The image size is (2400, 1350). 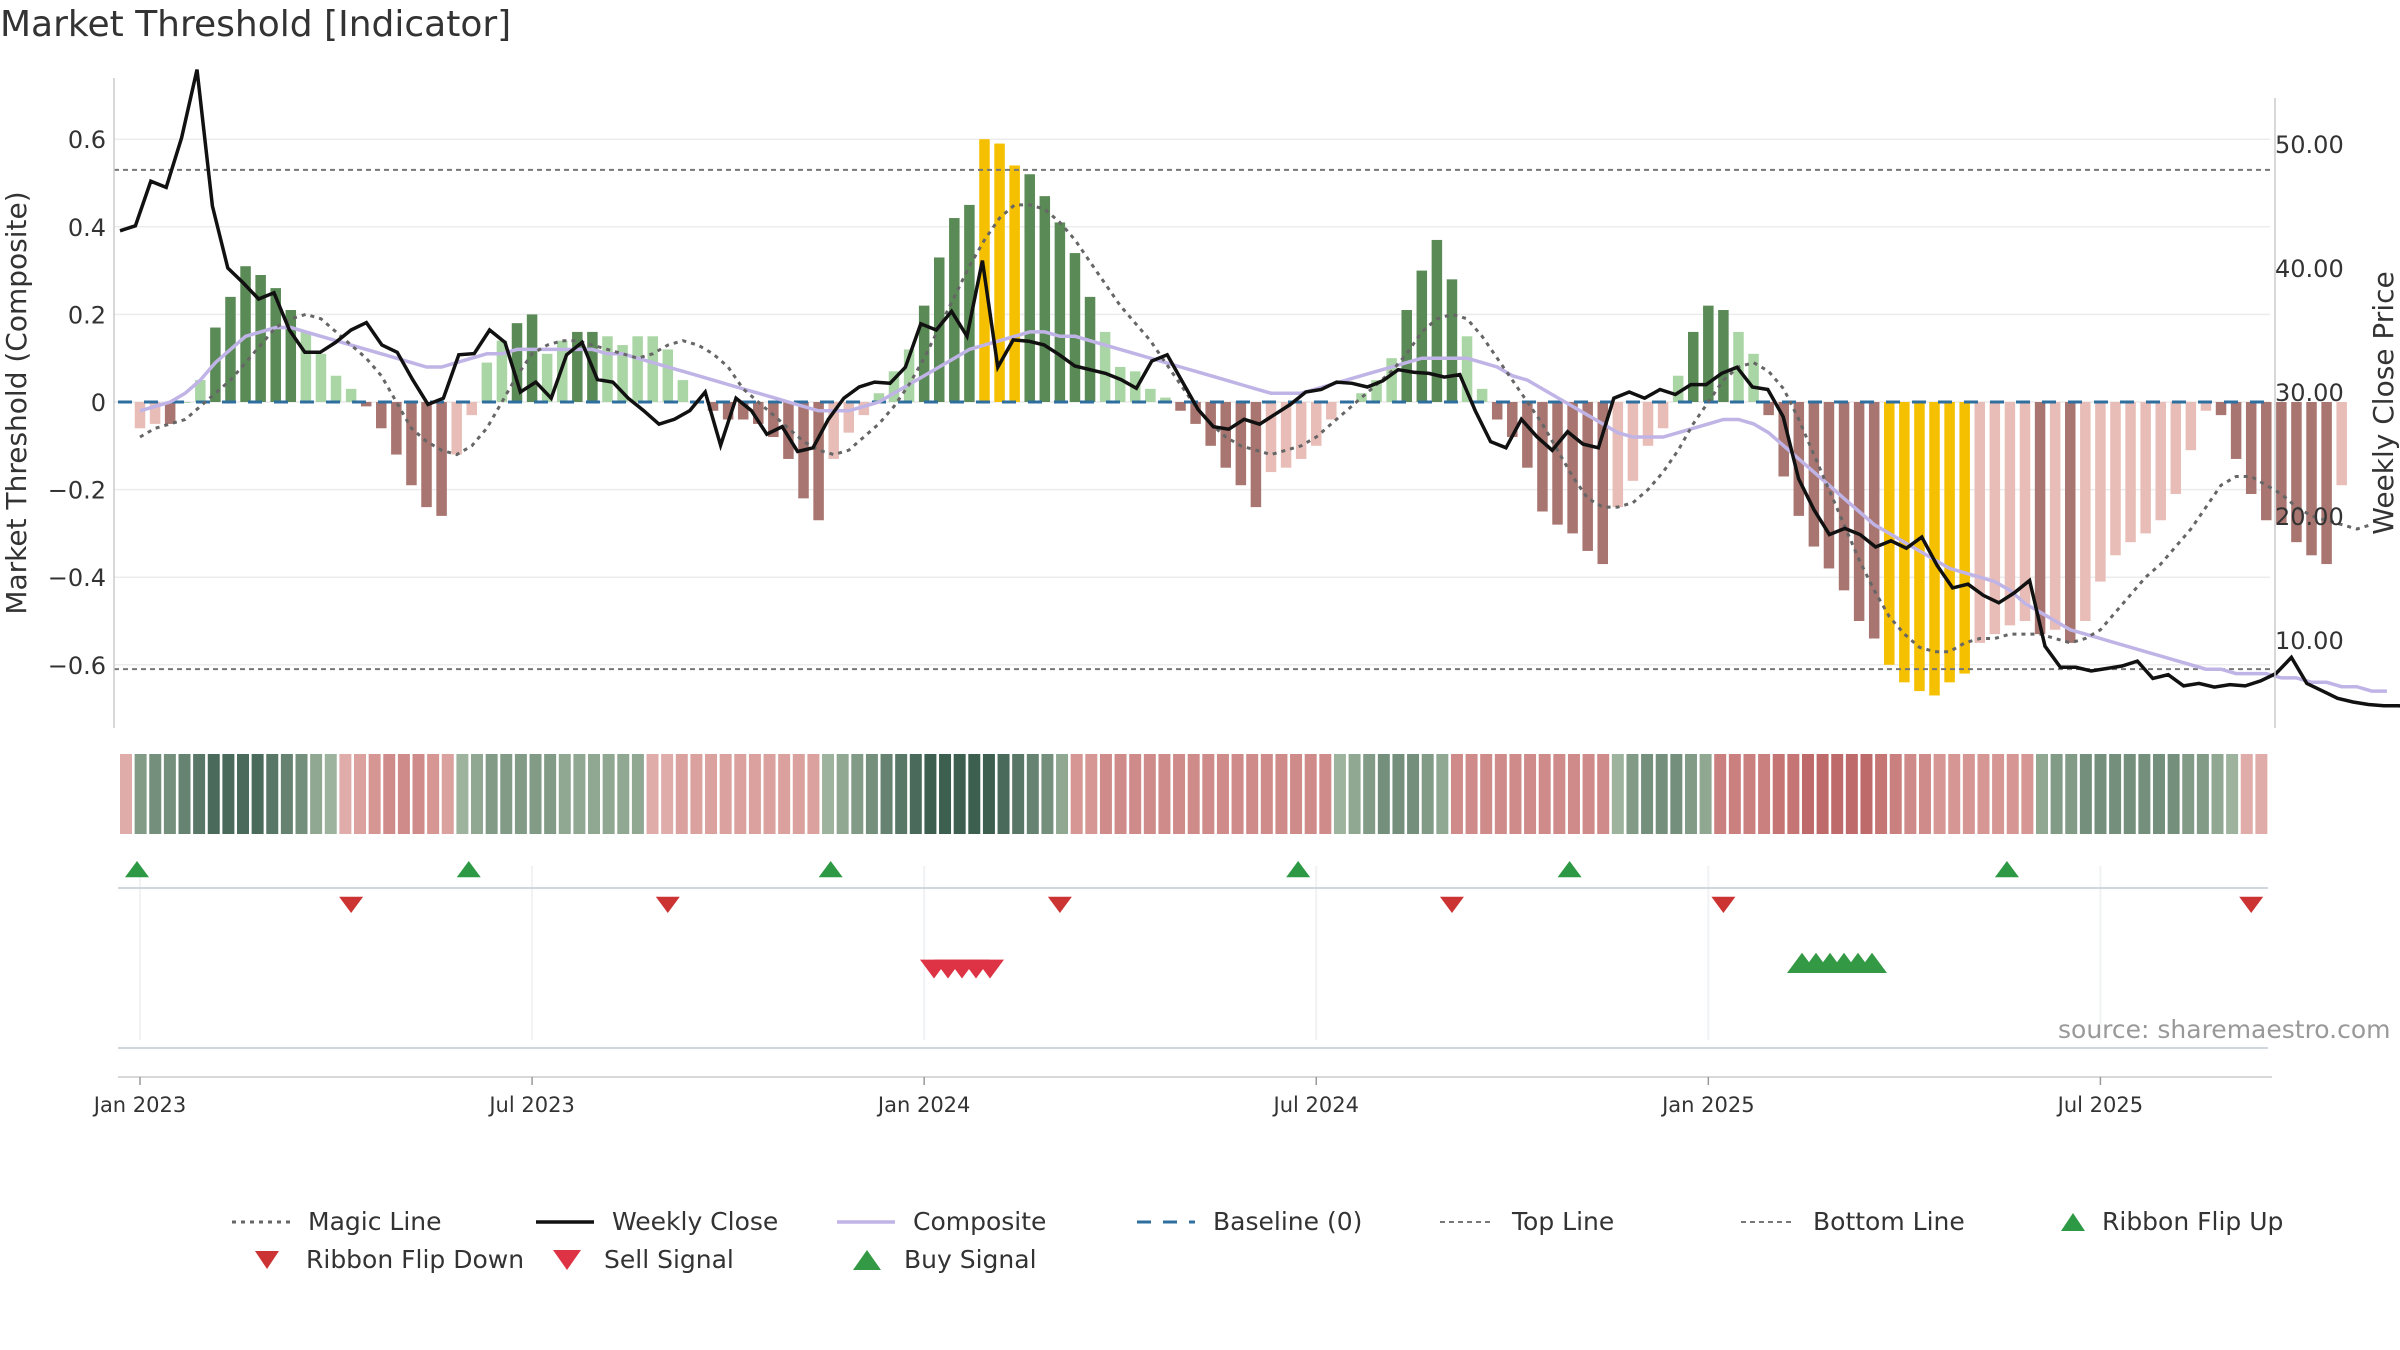 I want to click on chart-title: Market Threshold [Indicator], so click(x=256, y=24).